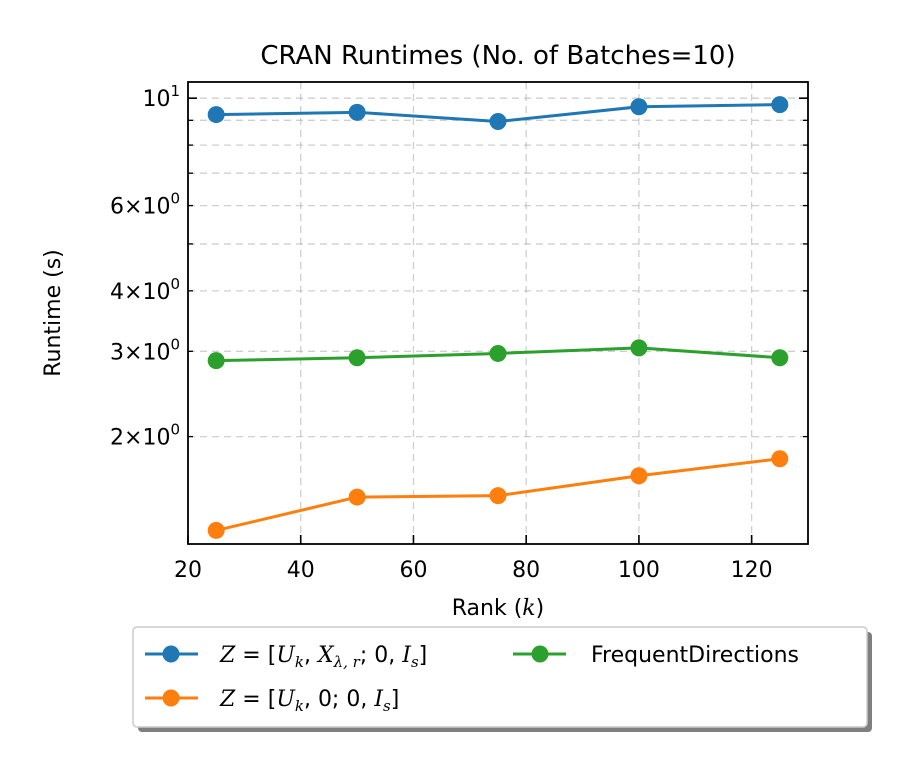  I want to click on y-tick-label: 101, so click(161, 97).